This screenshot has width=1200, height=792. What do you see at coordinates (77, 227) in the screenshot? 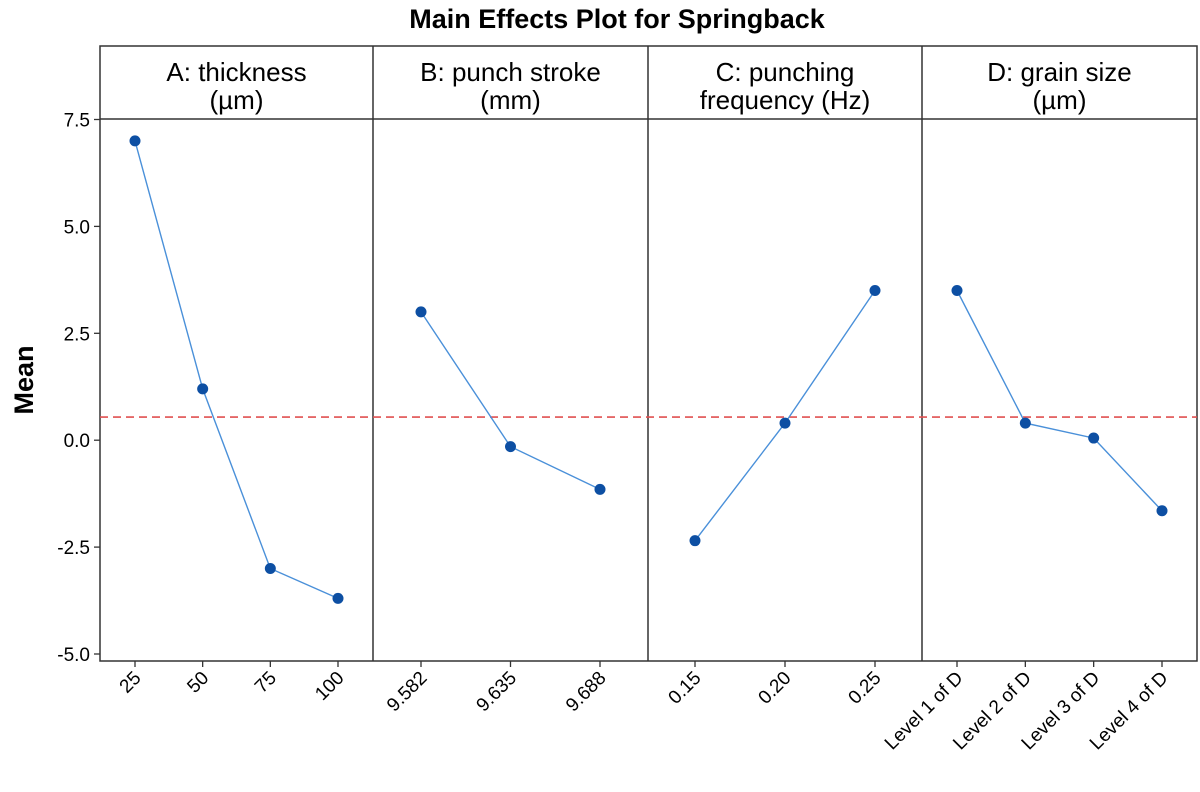
I see `y-tick-label: 5.0` at bounding box center [77, 227].